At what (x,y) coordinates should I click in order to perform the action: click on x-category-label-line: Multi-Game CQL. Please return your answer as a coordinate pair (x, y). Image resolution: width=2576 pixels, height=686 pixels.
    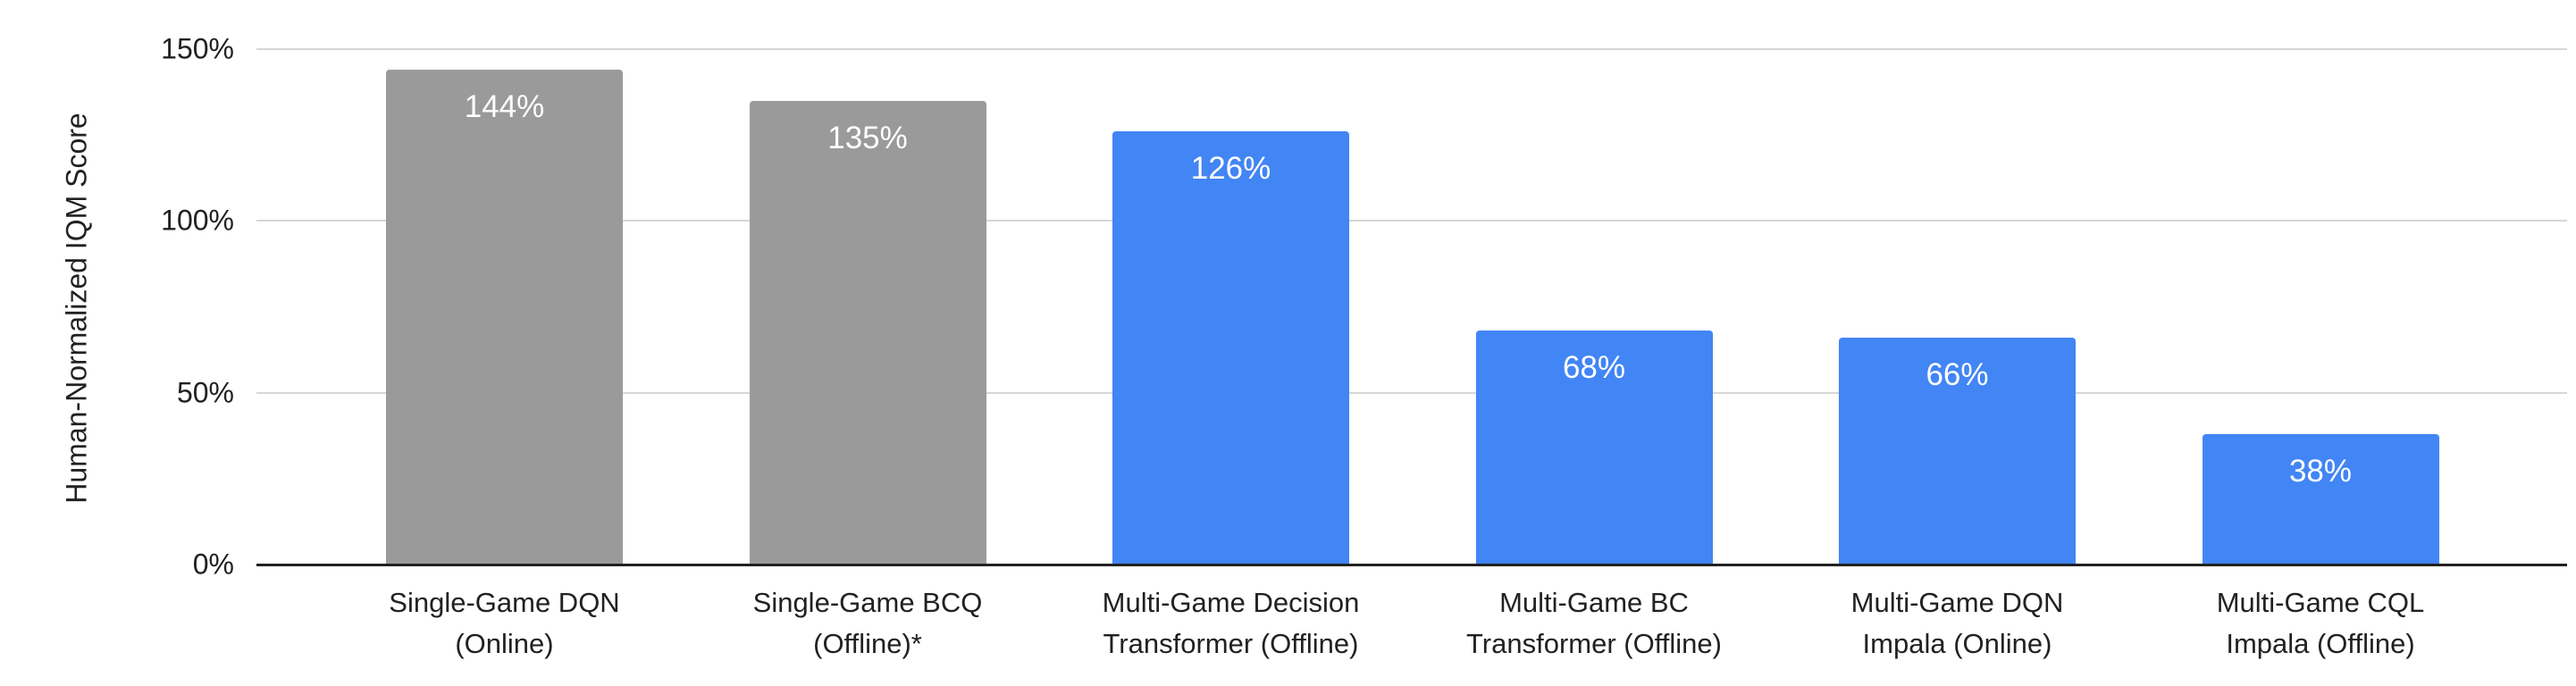
    Looking at the image, I should click on (2320, 602).